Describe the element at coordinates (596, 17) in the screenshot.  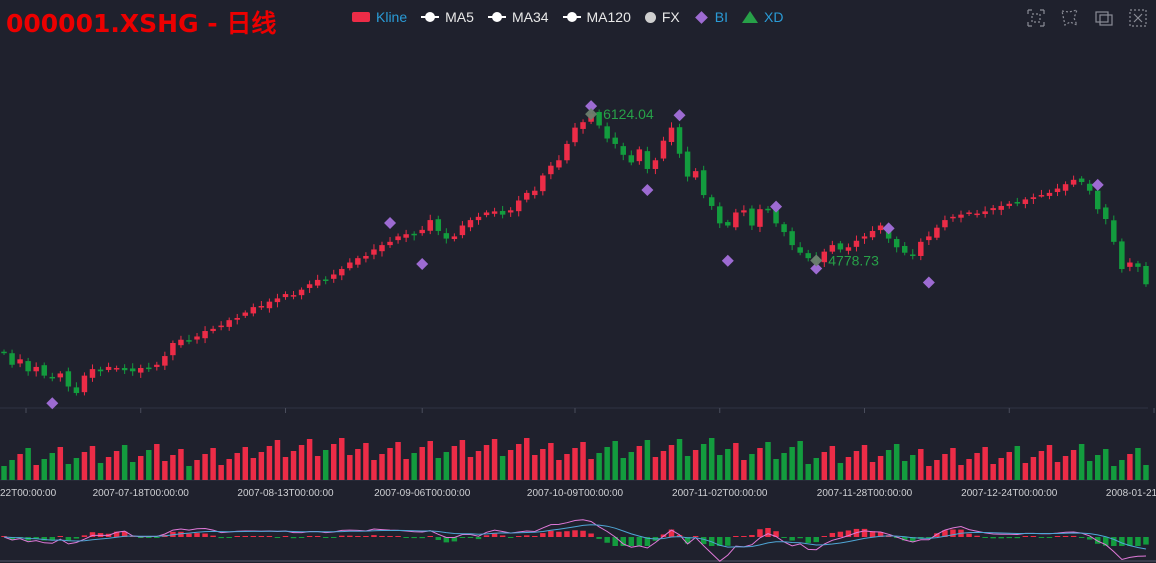
I see `legend-item-ma120: MA120` at that location.